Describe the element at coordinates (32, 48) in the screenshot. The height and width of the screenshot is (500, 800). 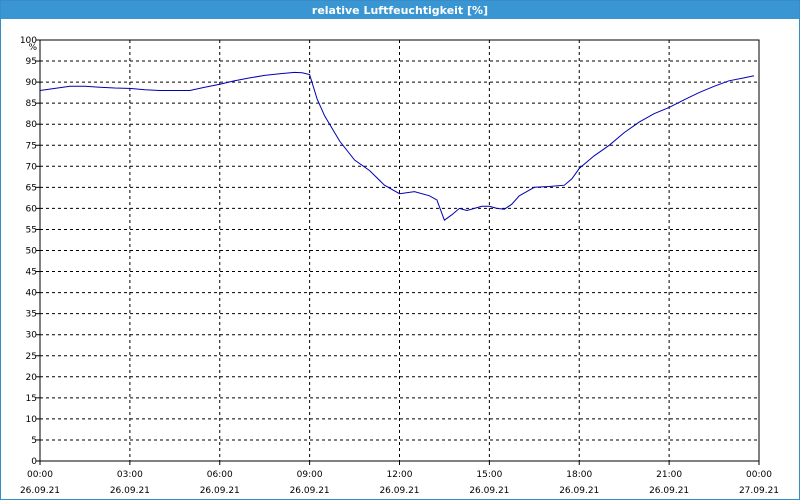
I see `y-axis-label: %` at that location.